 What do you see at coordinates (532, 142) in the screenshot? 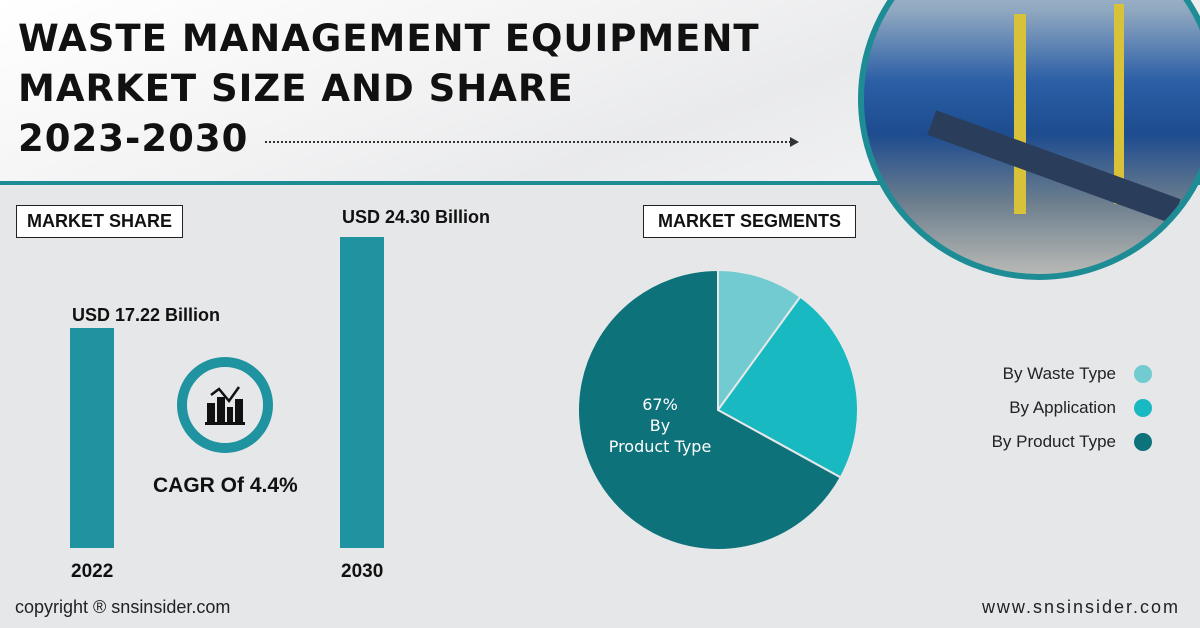
I see `dotted-arrow-icon` at bounding box center [532, 142].